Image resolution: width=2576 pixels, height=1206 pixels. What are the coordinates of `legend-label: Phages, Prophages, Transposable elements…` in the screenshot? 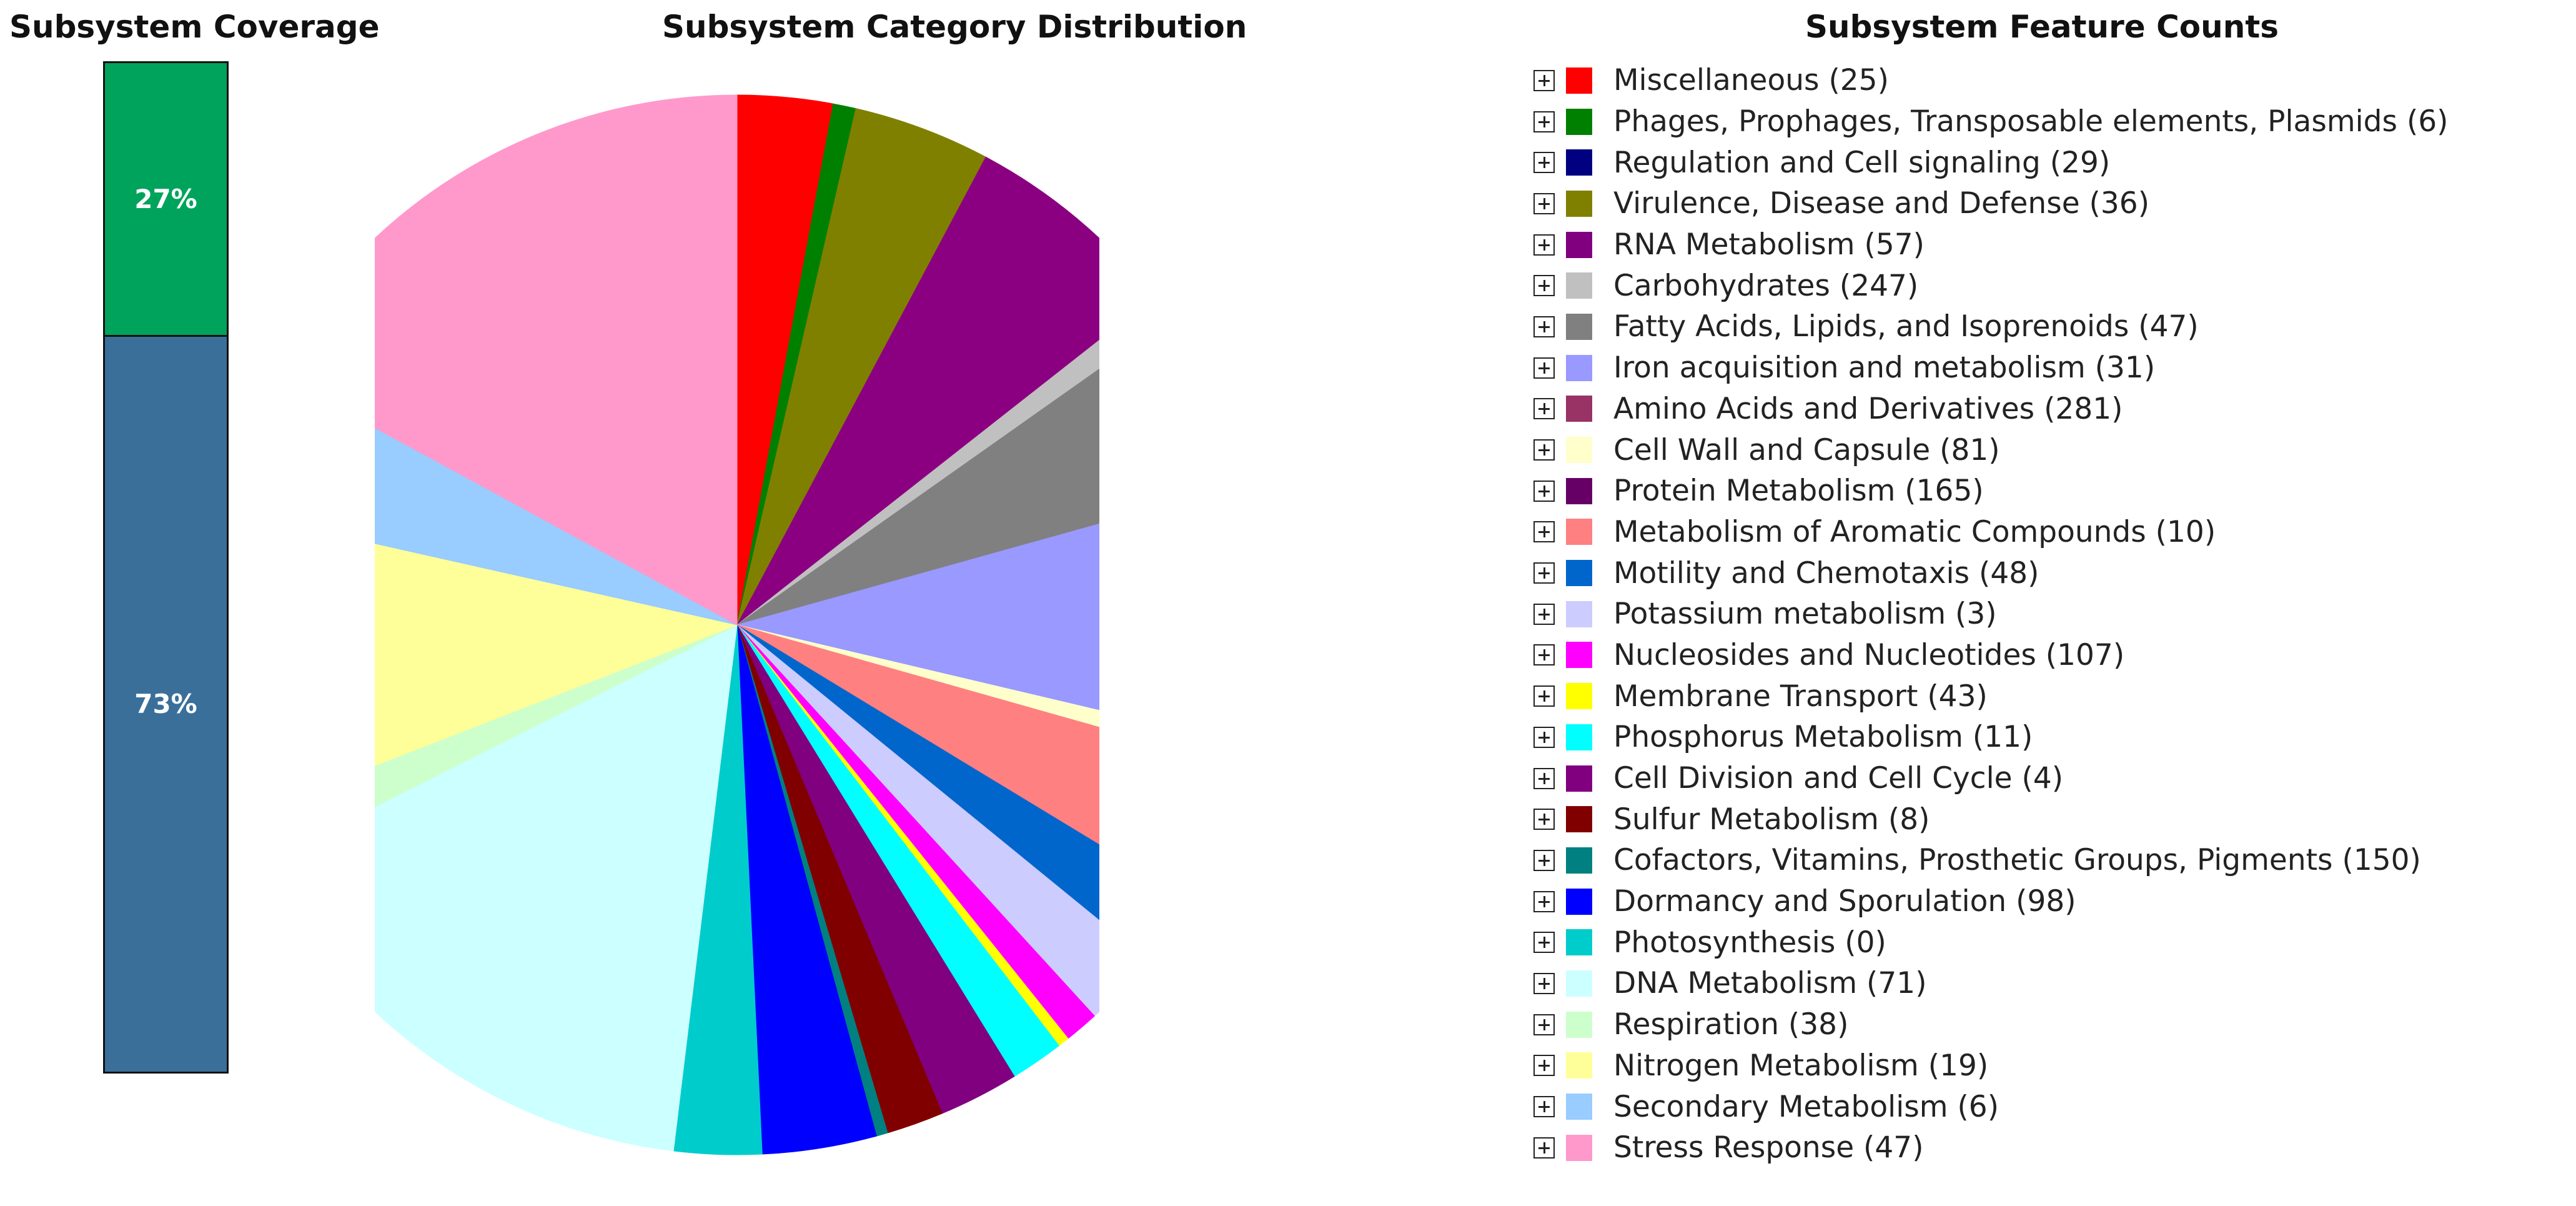 It's located at (2031, 121).